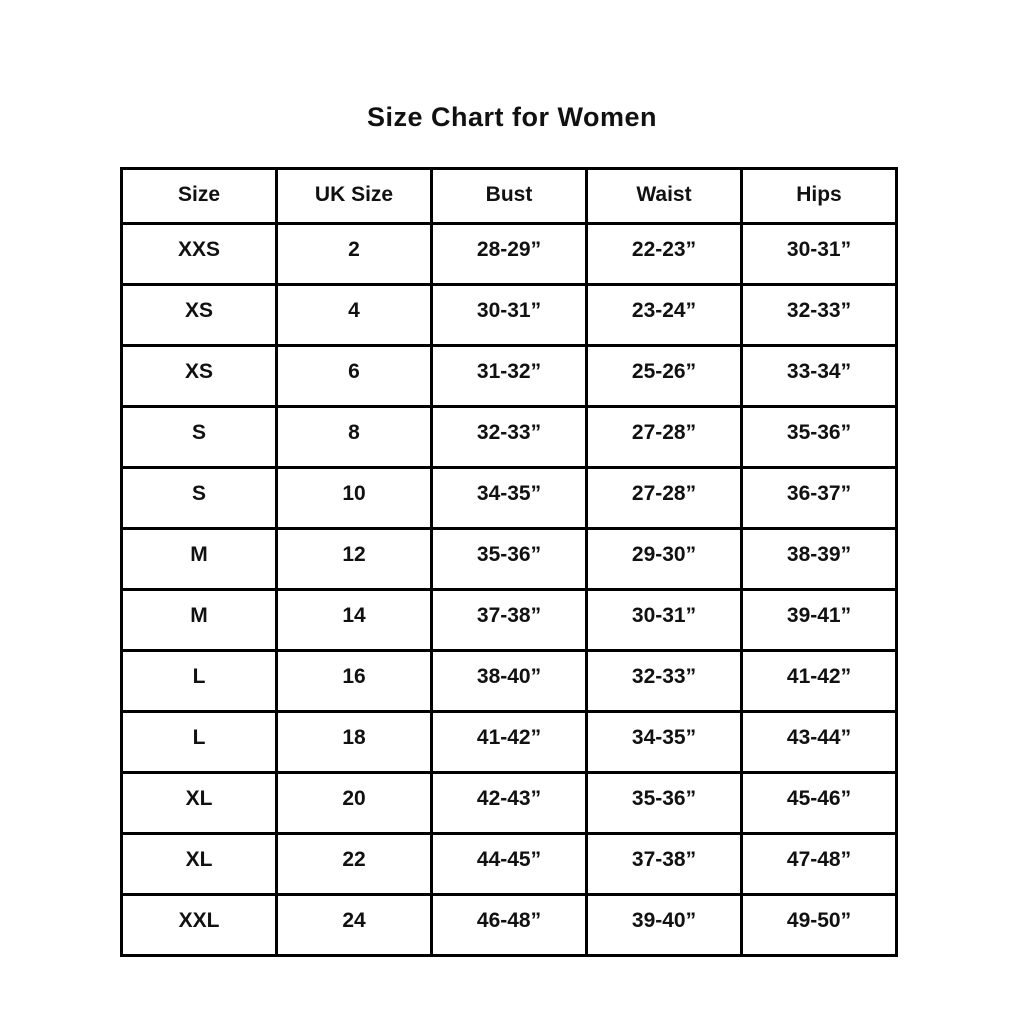 Image resolution: width=1024 pixels, height=1024 pixels. Describe the element at coordinates (354, 254) in the screenshot. I see `table-cell: 2` at that location.